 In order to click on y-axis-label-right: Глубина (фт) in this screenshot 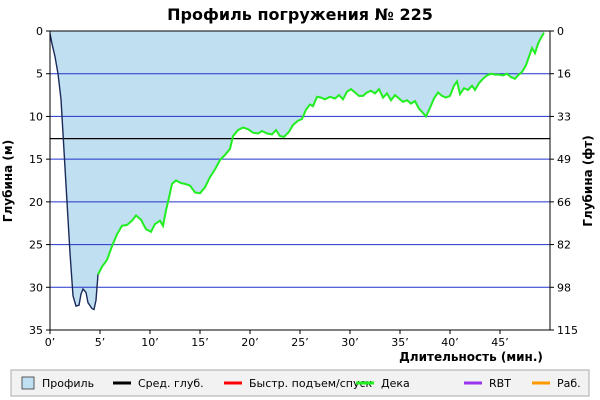, I will do `click(588, 180)`.